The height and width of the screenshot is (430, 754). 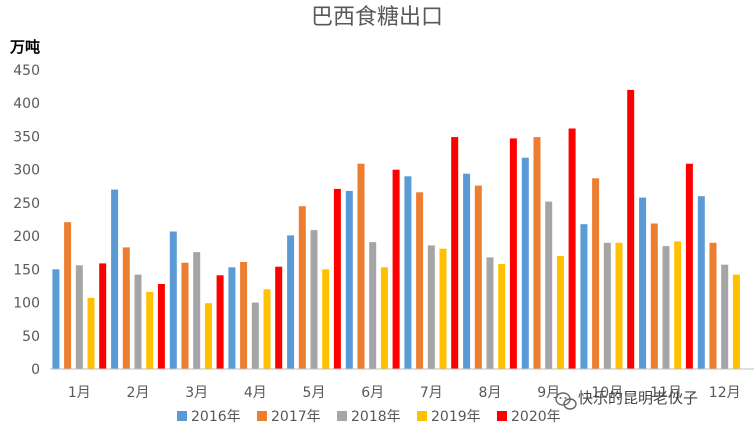 I want to click on x-tick-label: 8月, so click(x=490, y=393).